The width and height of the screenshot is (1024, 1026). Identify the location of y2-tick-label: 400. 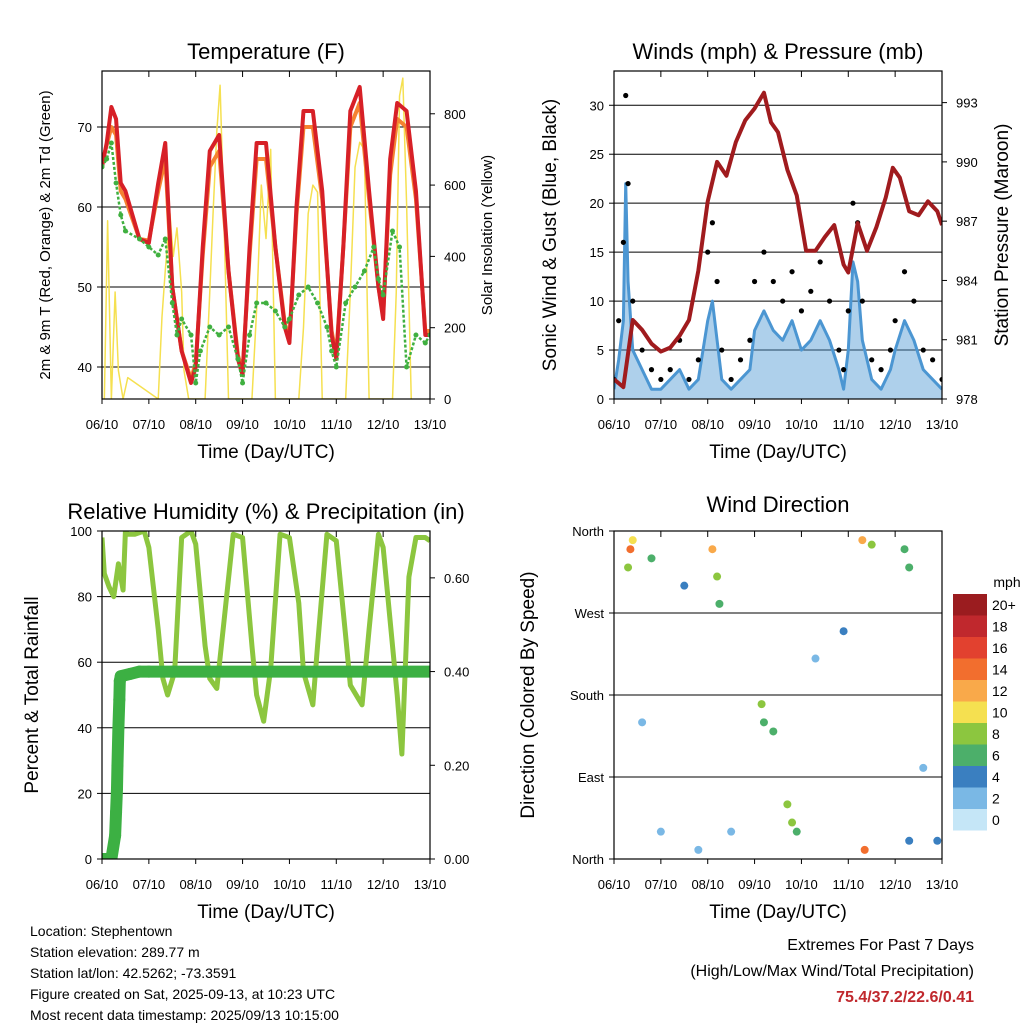
(455, 256).